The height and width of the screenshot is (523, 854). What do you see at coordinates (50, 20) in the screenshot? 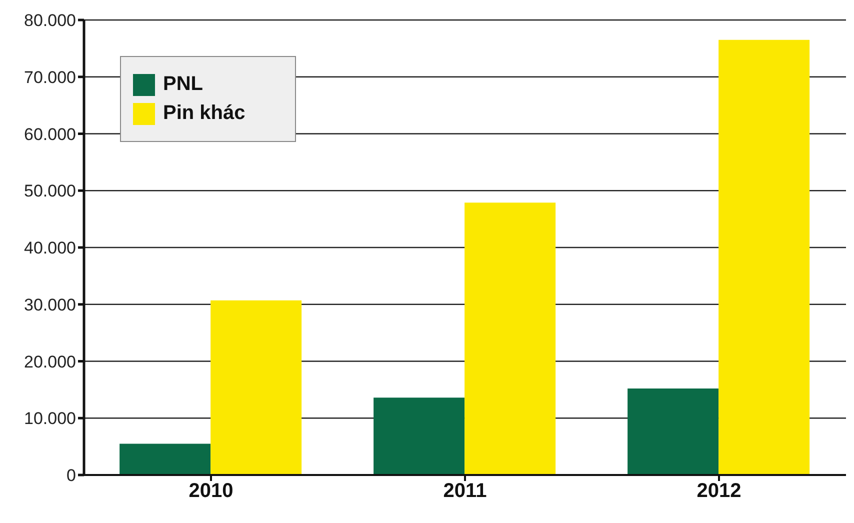
I see `y-tick-label: 80.000` at bounding box center [50, 20].